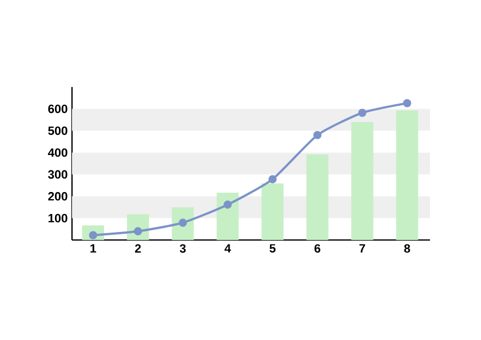 This screenshot has height=340, width=481. I want to click on x-tick-label: 7, so click(362, 248).